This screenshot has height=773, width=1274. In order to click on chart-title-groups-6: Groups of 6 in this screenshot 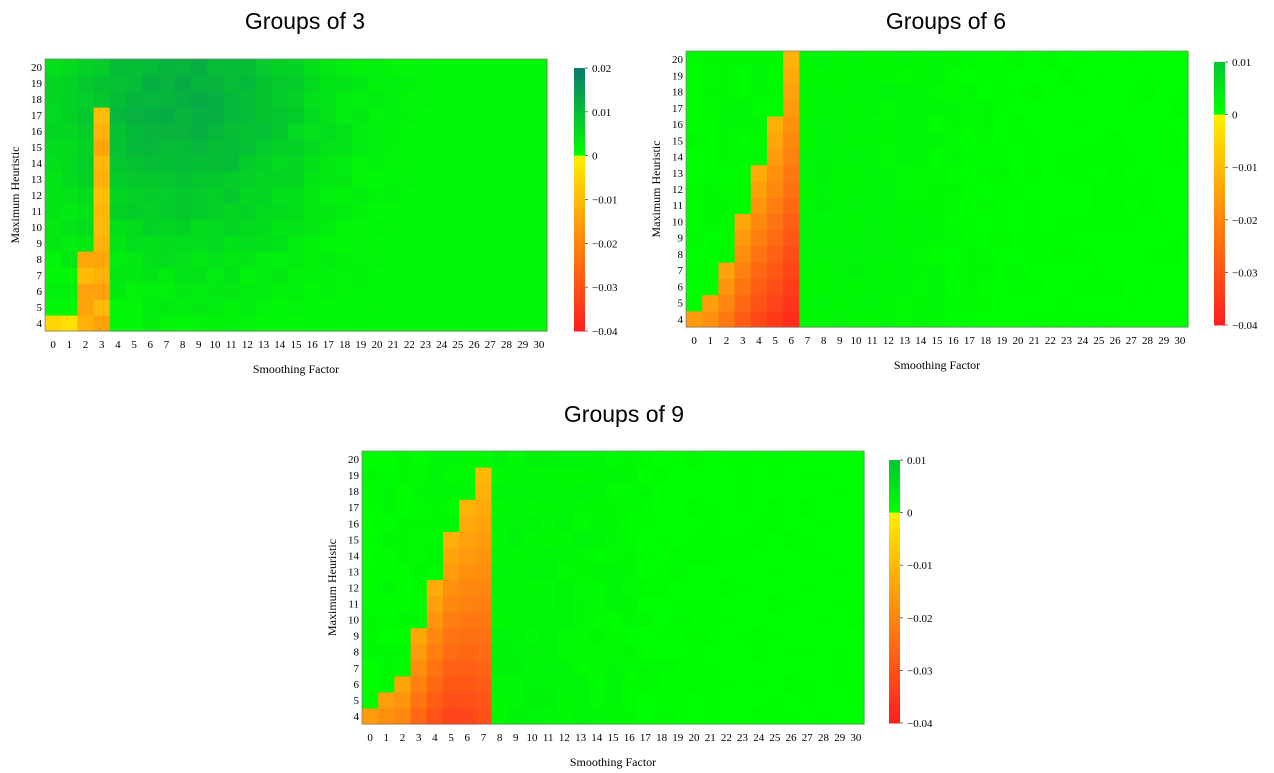, I will do `click(946, 21)`.